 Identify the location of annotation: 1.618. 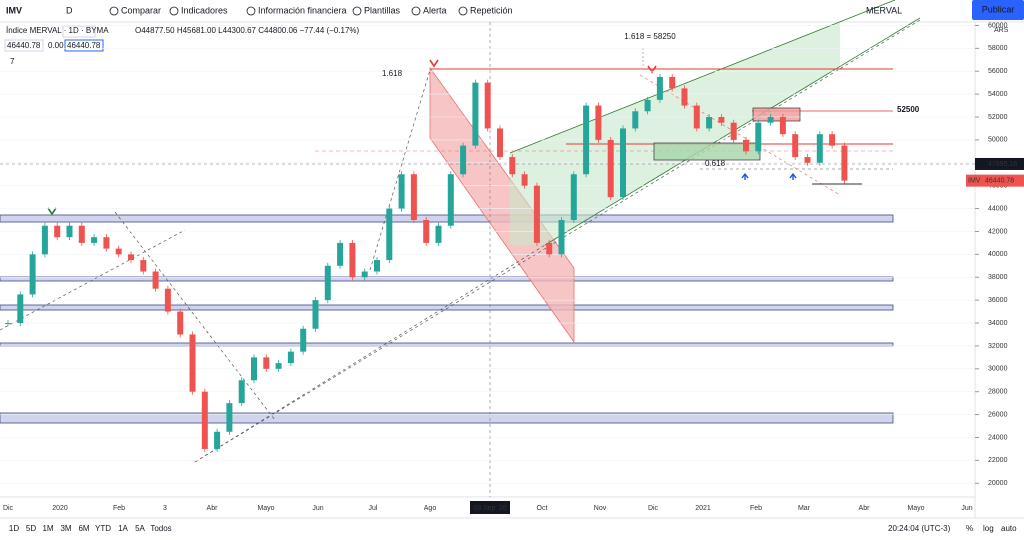
(392, 73).